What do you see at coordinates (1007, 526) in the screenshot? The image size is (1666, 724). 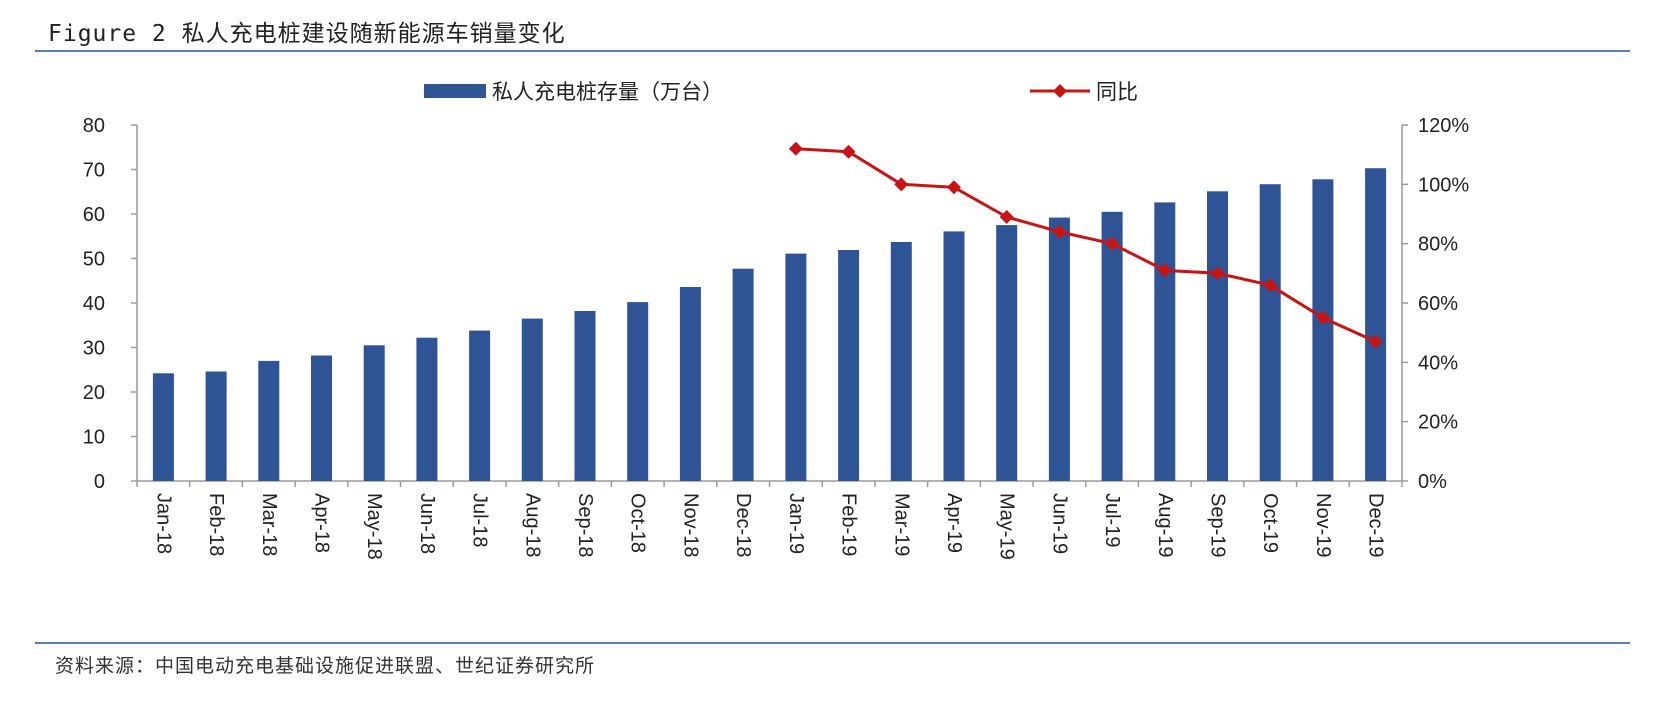 I see `x-tick-label: May-19` at bounding box center [1007, 526].